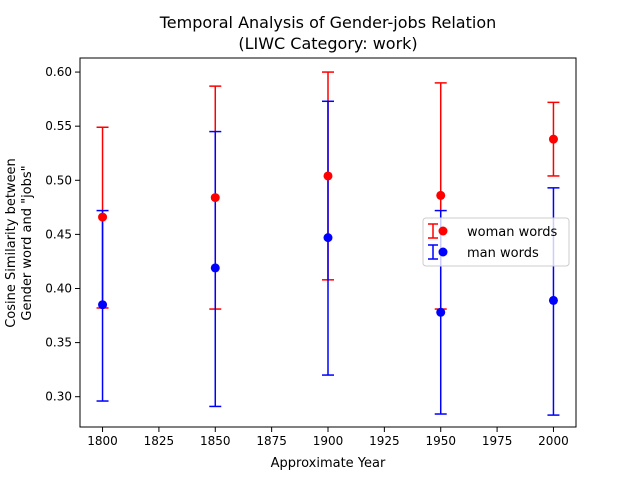  What do you see at coordinates (58, 397) in the screenshot?
I see `y-tick-label: 0.30` at bounding box center [58, 397].